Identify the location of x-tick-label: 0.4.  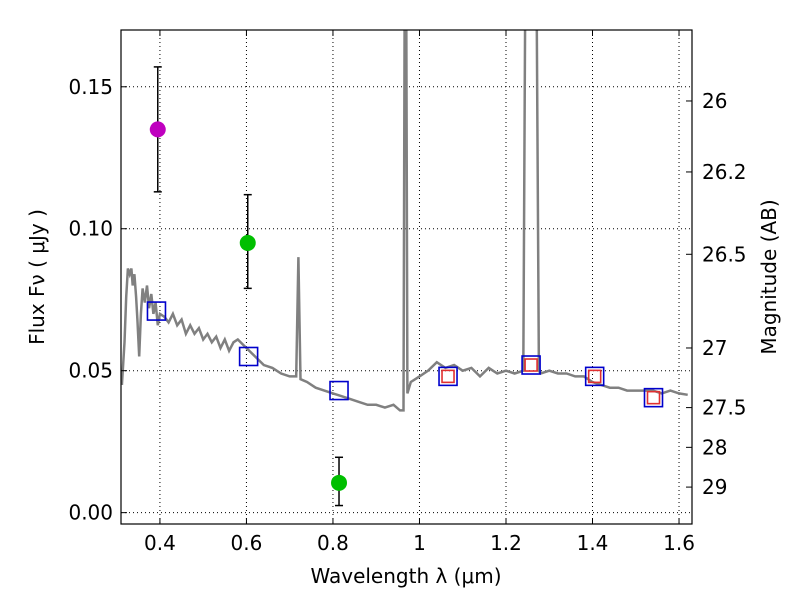
(160, 543).